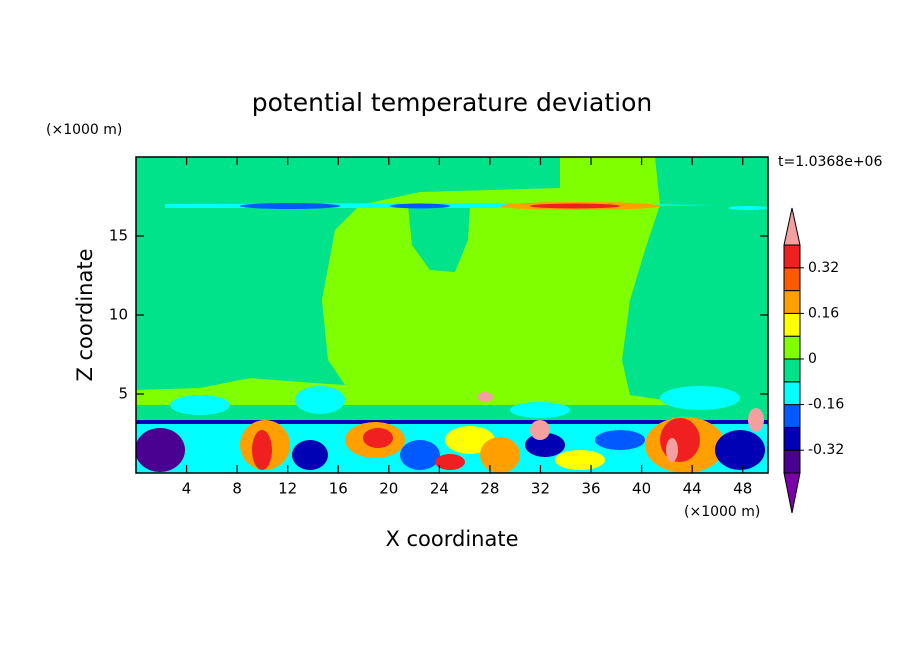  What do you see at coordinates (123, 394) in the screenshot?
I see `y-tick-label: 5` at bounding box center [123, 394].